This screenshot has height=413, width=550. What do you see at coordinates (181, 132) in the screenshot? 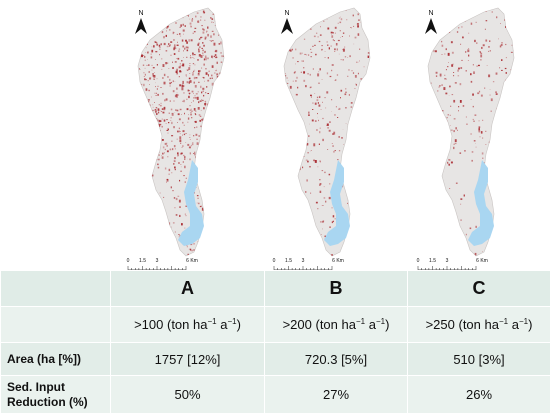
I see `basin-map-a` at bounding box center [181, 132].